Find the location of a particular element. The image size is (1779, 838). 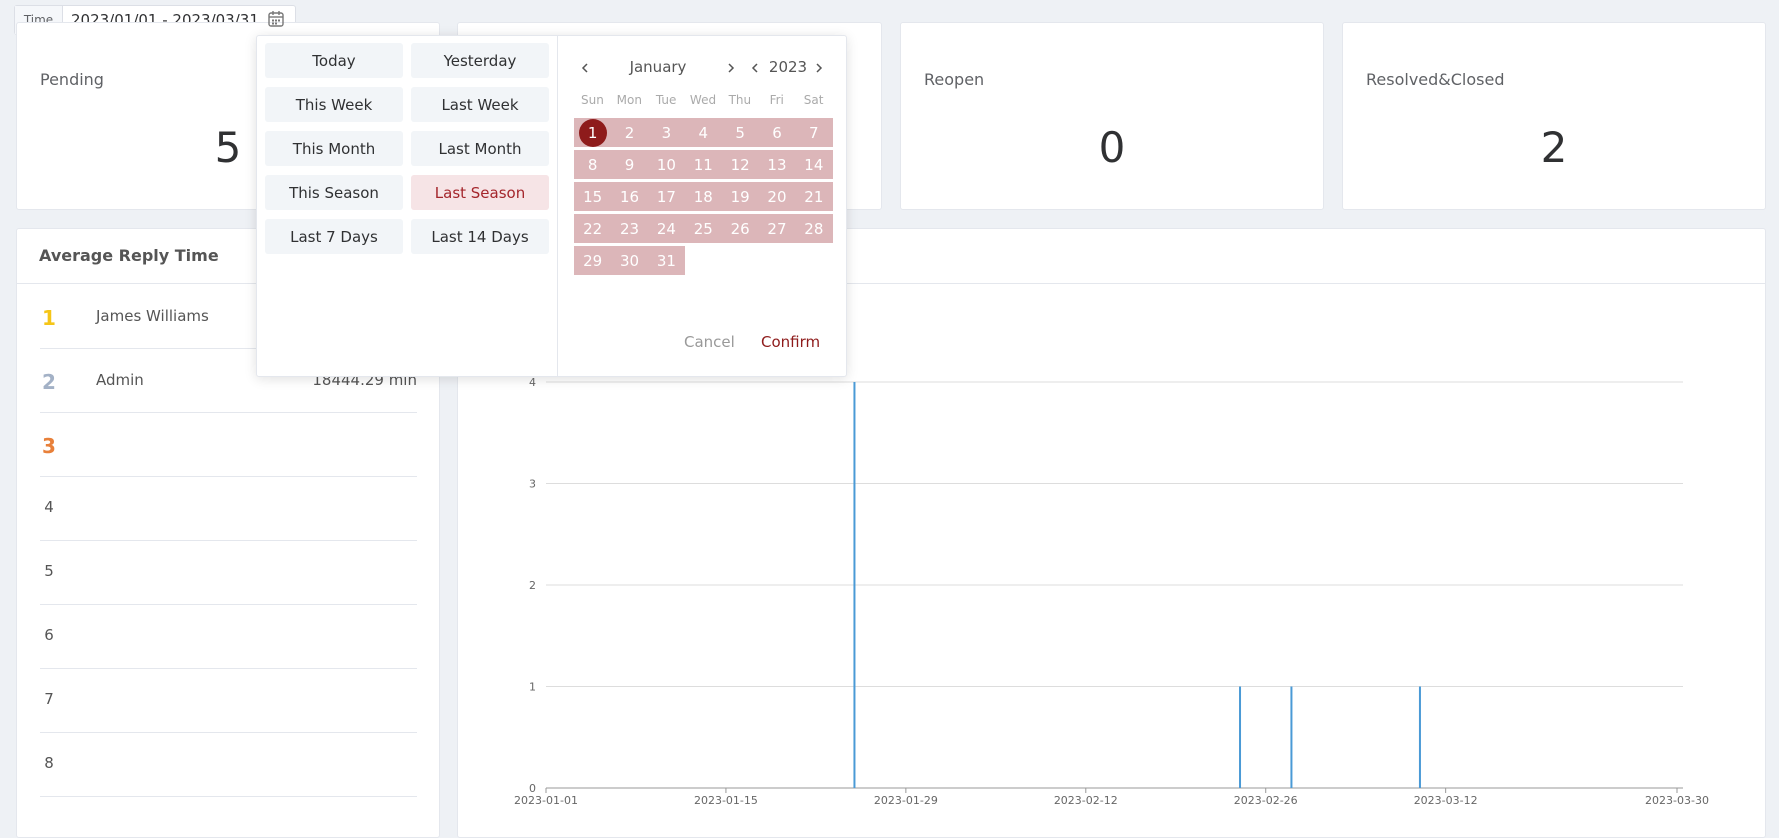

day-cell: 3 is located at coordinates (666, 132).